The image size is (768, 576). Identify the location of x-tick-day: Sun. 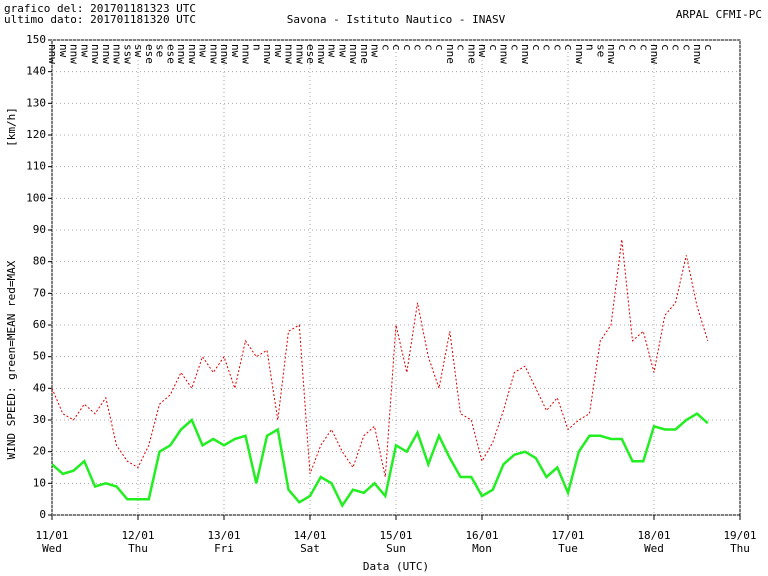
(396, 548).